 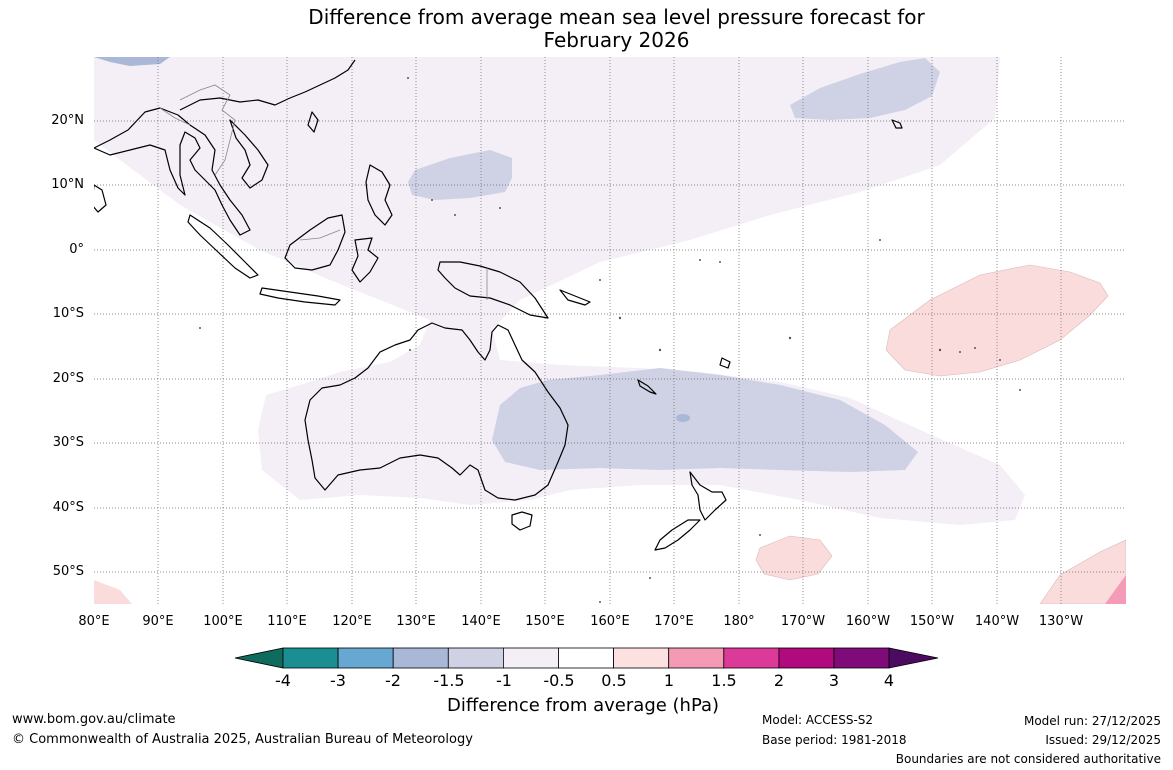 I want to click on lon-label-150e: 150°E, so click(x=545, y=621).